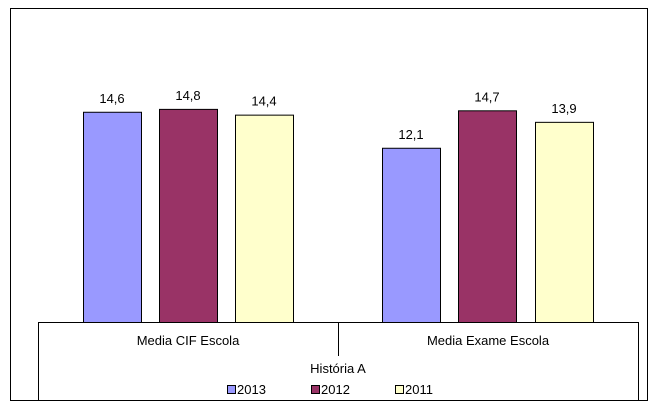 This screenshot has height=403, width=658. What do you see at coordinates (335, 389) in the screenshot?
I see `legend-label-2012: 2012` at bounding box center [335, 389].